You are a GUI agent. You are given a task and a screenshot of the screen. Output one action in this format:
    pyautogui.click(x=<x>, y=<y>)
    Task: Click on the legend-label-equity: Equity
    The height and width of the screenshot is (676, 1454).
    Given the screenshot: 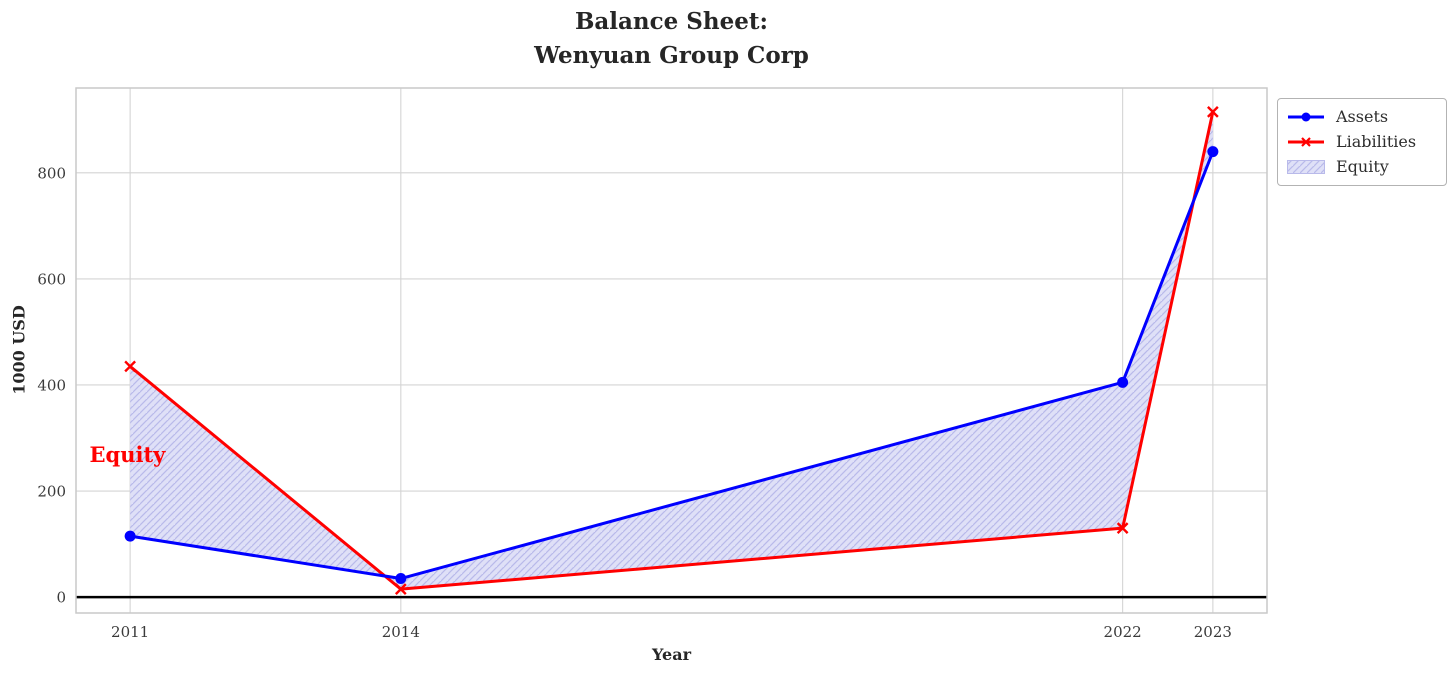 What is the action you would take?
    pyautogui.click(x=1362, y=166)
    